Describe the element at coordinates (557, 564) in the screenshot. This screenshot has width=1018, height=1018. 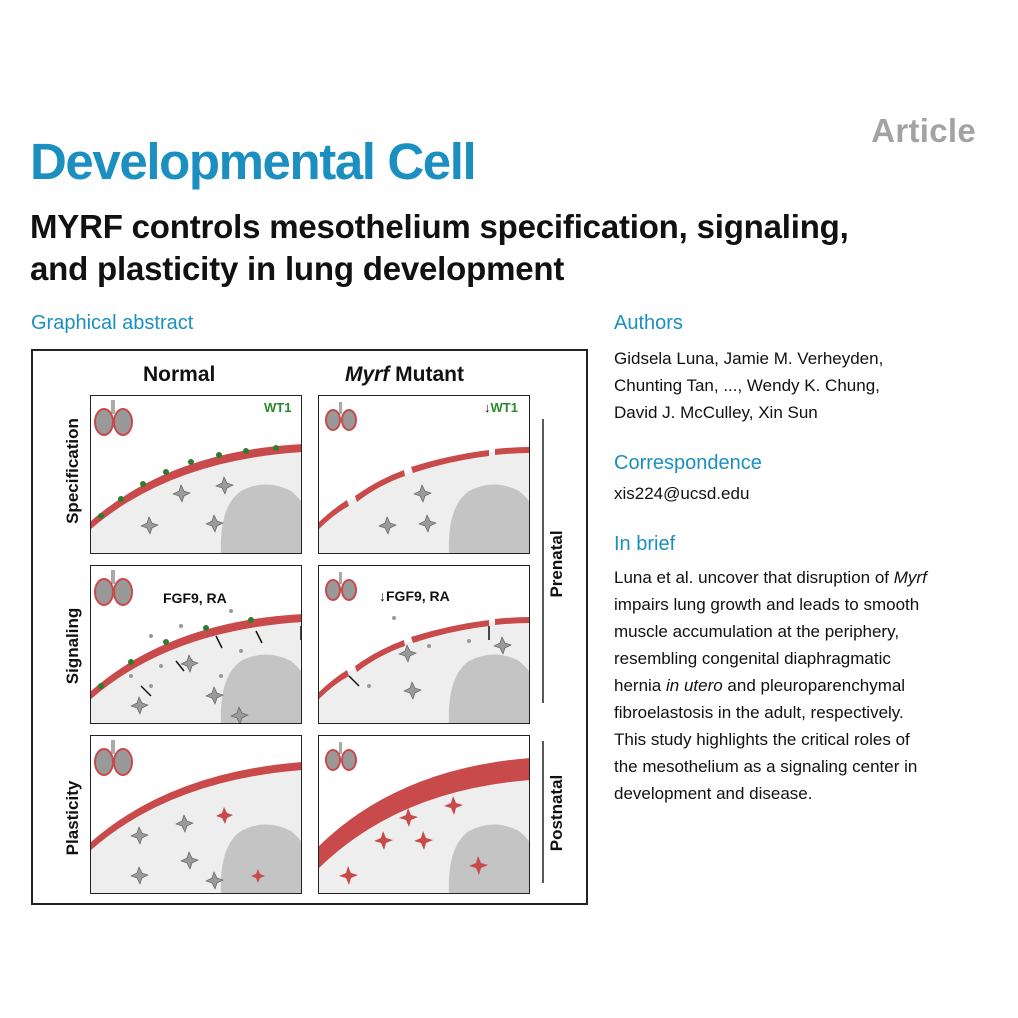
I see `phase-label-prenatal: Prenatal` at that location.